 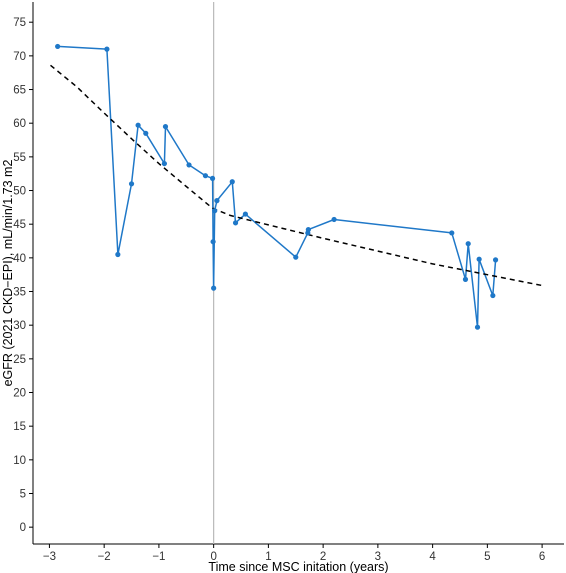 I want to click on y-tick-label: 70, so click(x=19, y=57).